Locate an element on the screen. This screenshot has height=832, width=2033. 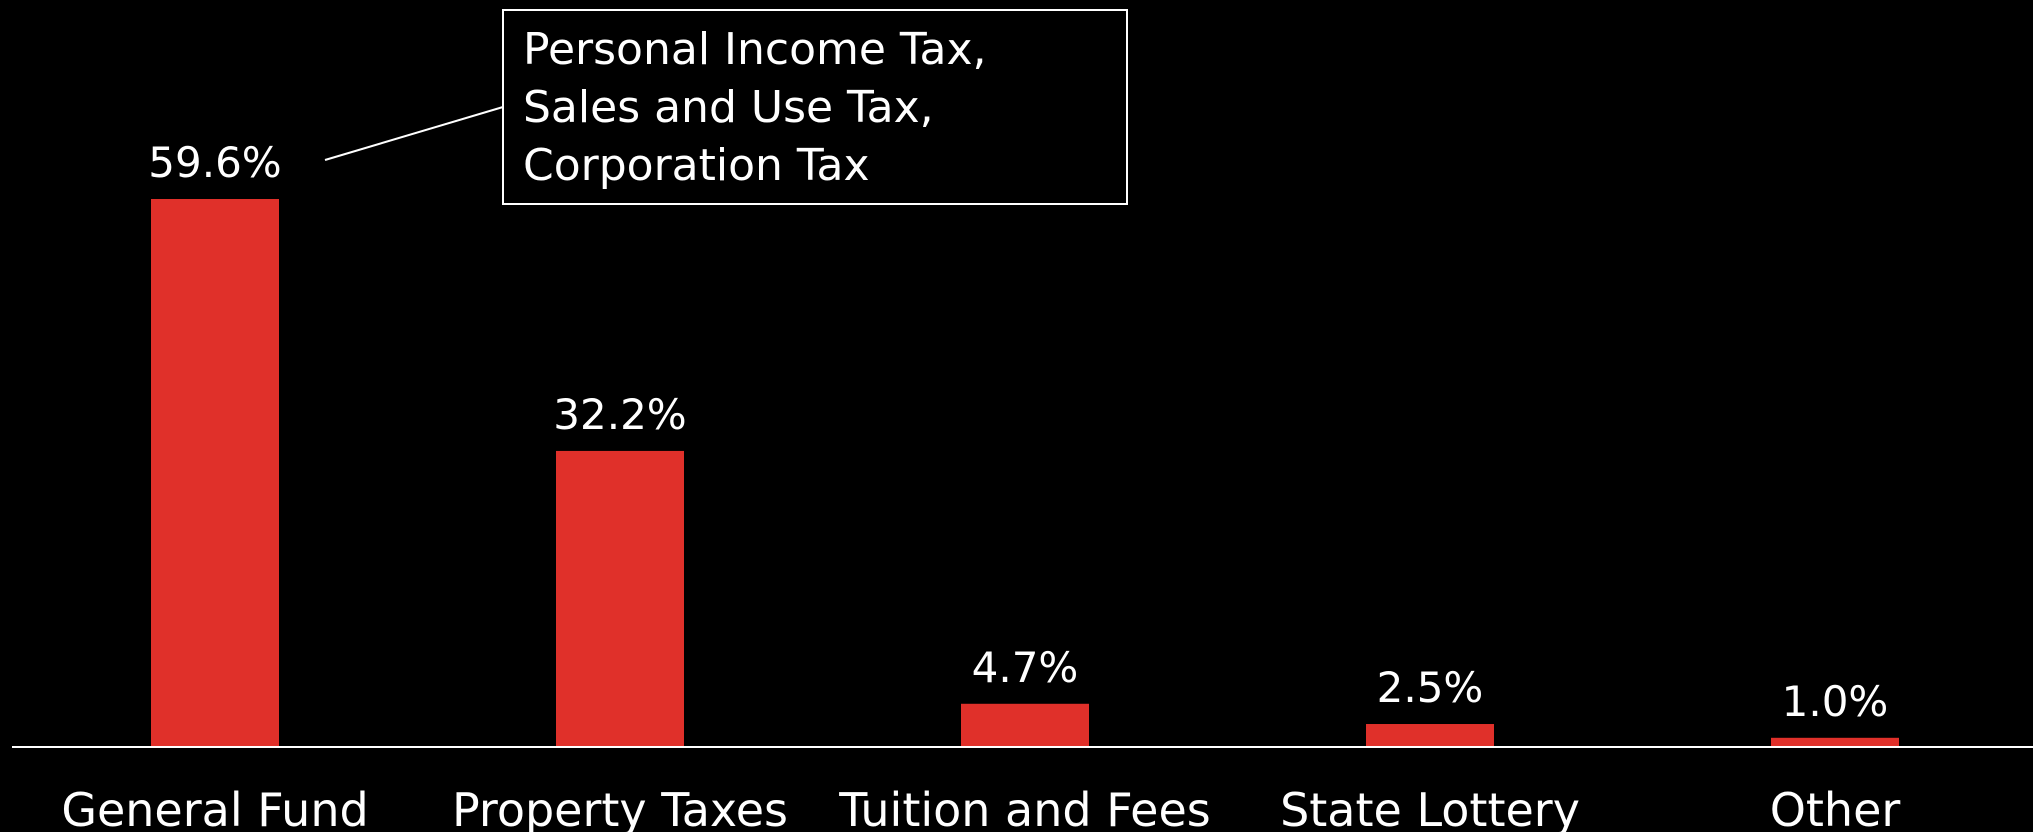
data-label: 1.0% is located at coordinates (1835, 701).